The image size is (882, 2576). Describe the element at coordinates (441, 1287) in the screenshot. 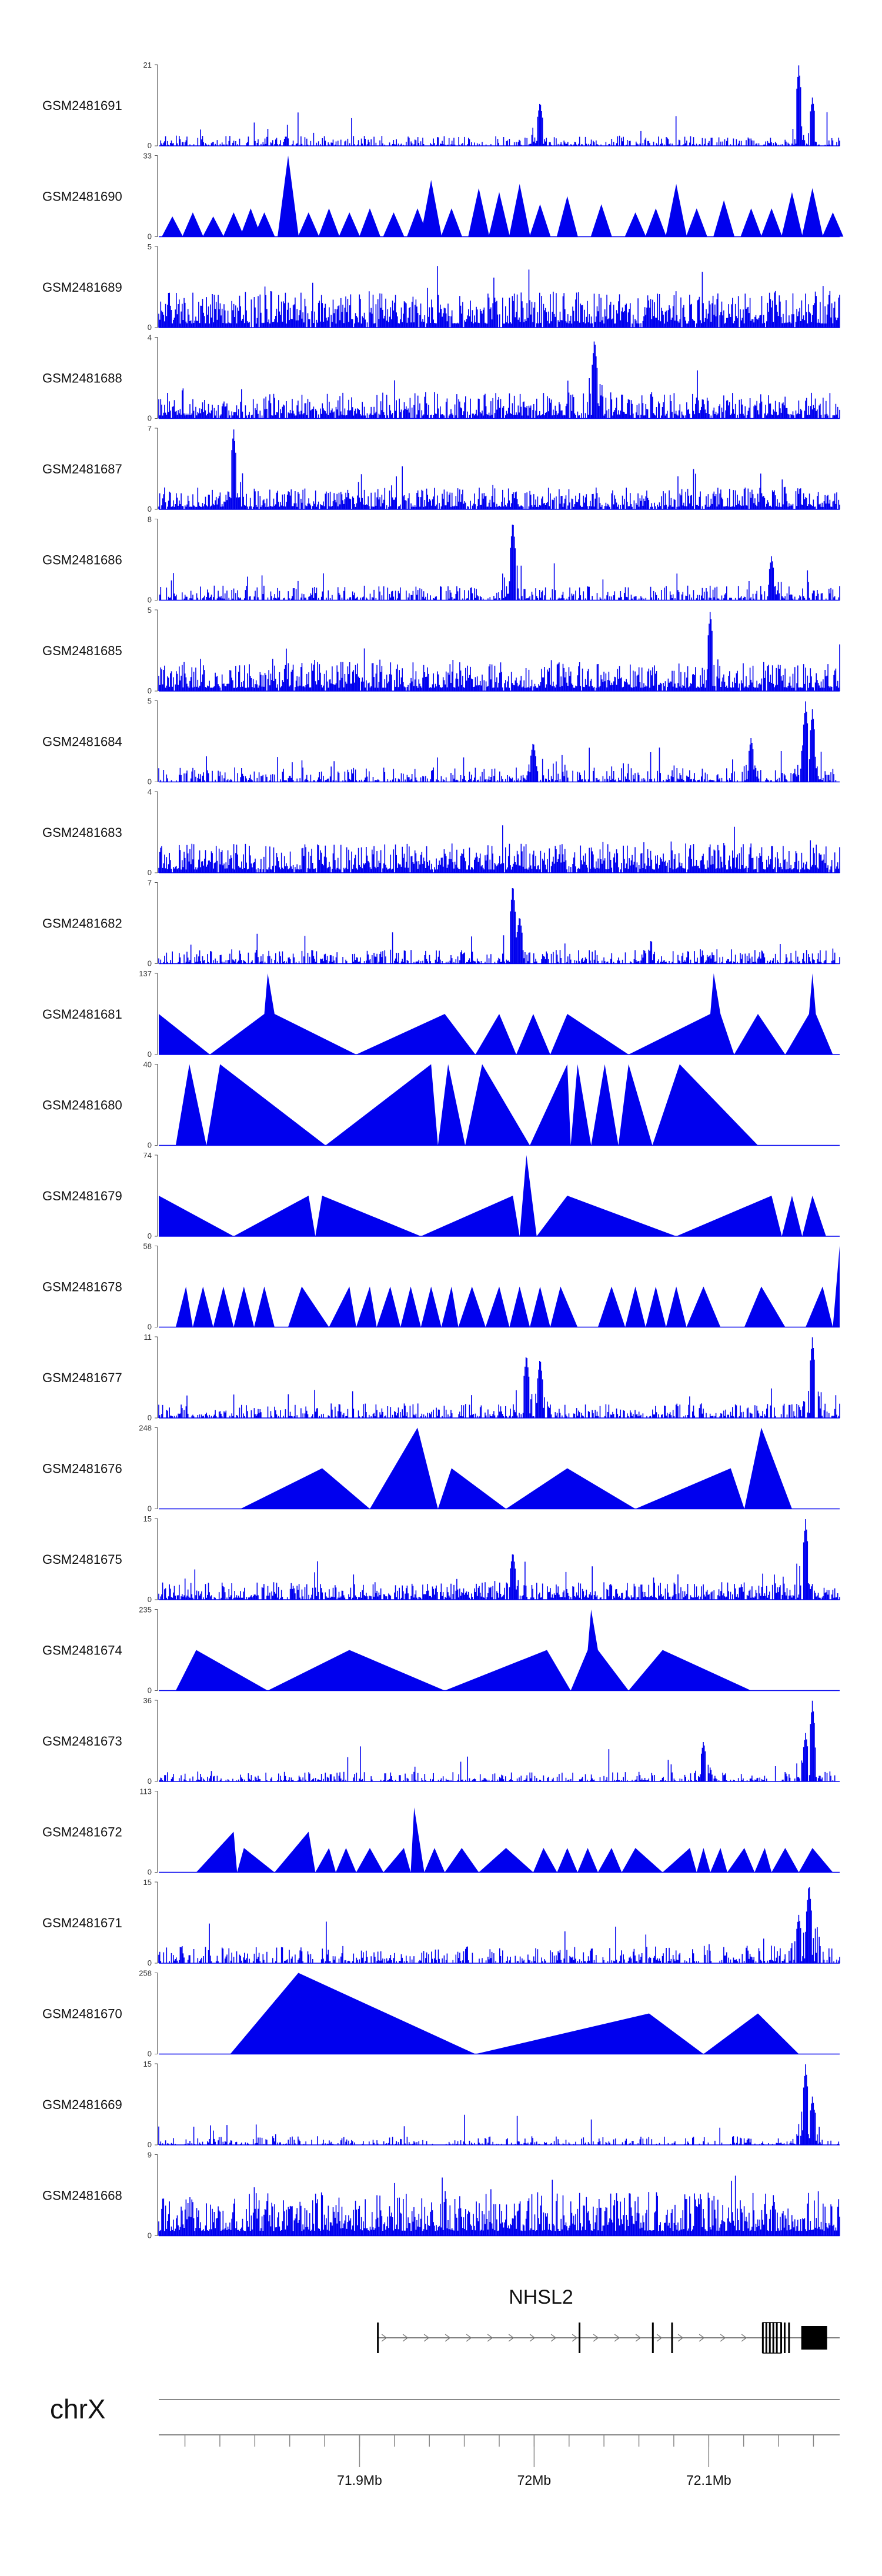

I see `track-GSM2481678: GSM2481678 58 0` at that location.